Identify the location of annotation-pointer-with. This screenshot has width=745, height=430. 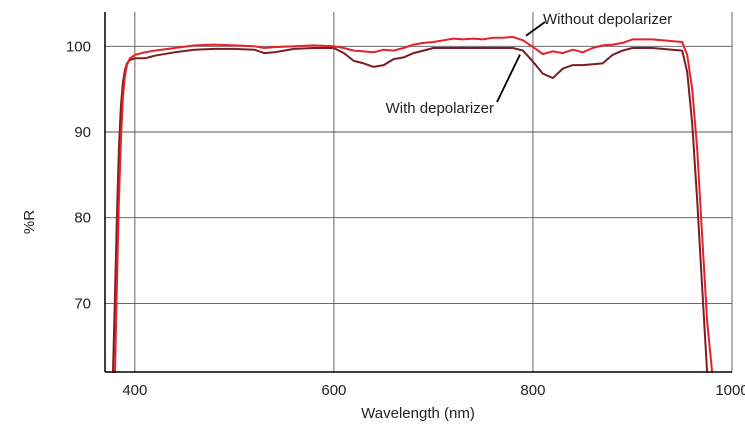
(508, 78).